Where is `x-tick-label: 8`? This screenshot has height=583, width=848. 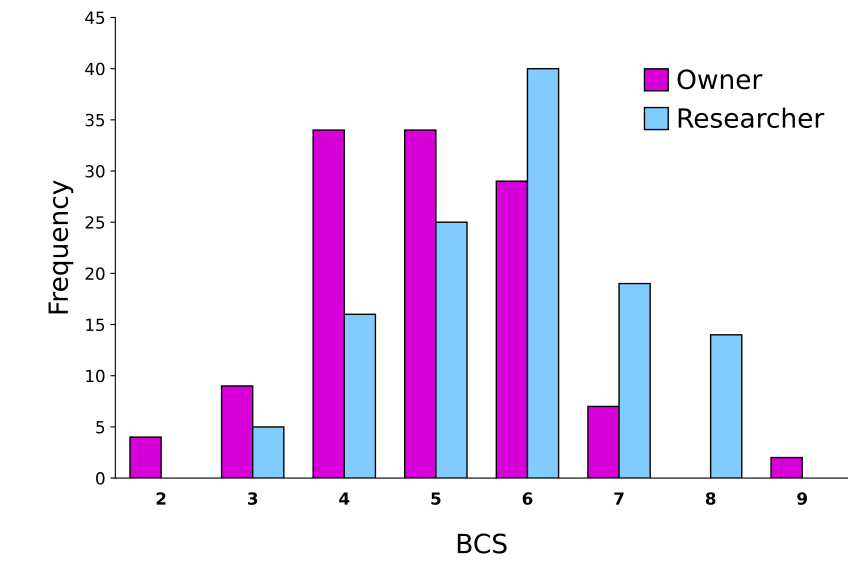
x-tick-label: 8 is located at coordinates (711, 498).